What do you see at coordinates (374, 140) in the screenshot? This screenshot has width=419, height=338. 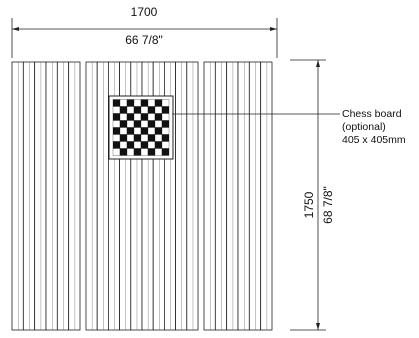 I see `callout-size: 405 x 405mm` at bounding box center [374, 140].